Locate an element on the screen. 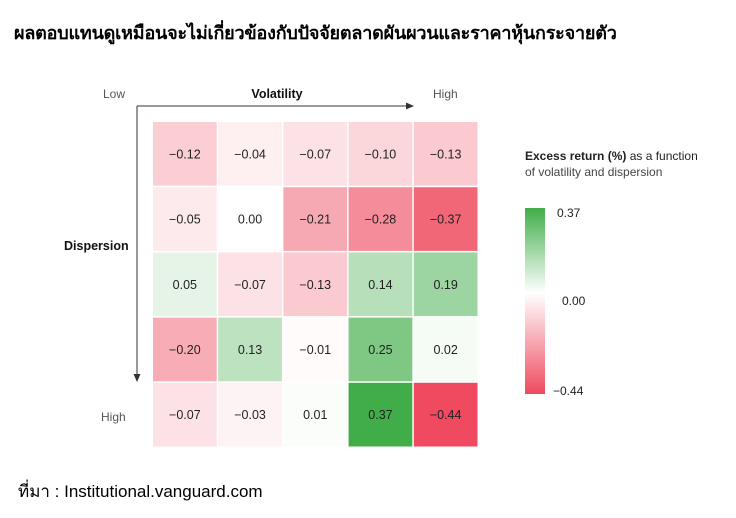  source-note: ที่มา : Institutional.vanguard.com is located at coordinates (140, 491).